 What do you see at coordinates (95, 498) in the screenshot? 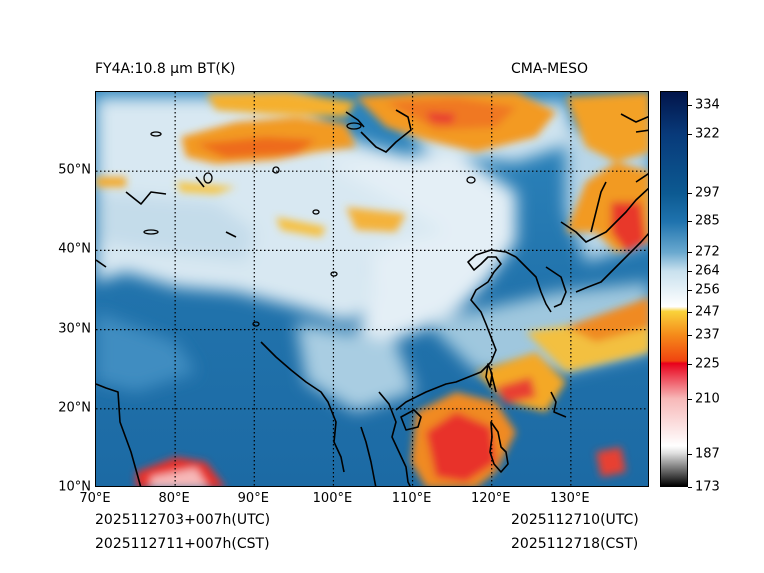
I see `lon-tick-label: 70°E` at bounding box center [95, 498].